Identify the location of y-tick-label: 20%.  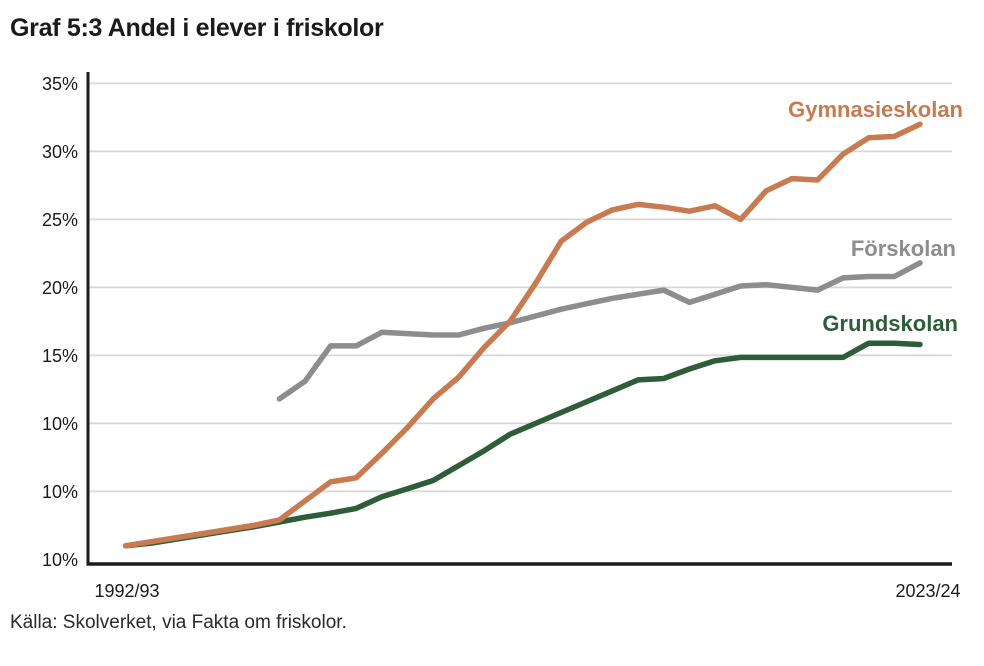
(60, 288).